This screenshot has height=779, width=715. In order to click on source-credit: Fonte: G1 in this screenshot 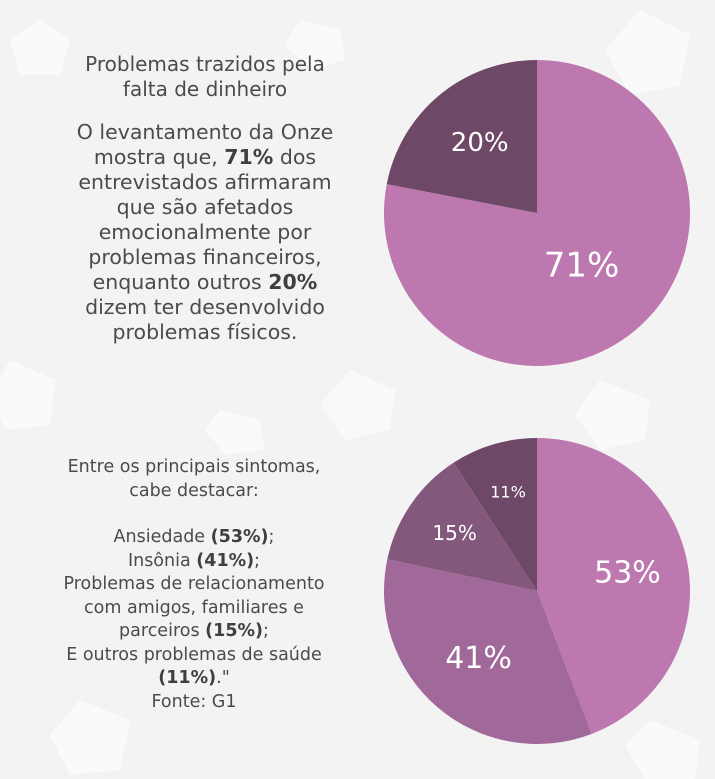, I will do `click(194, 701)`.